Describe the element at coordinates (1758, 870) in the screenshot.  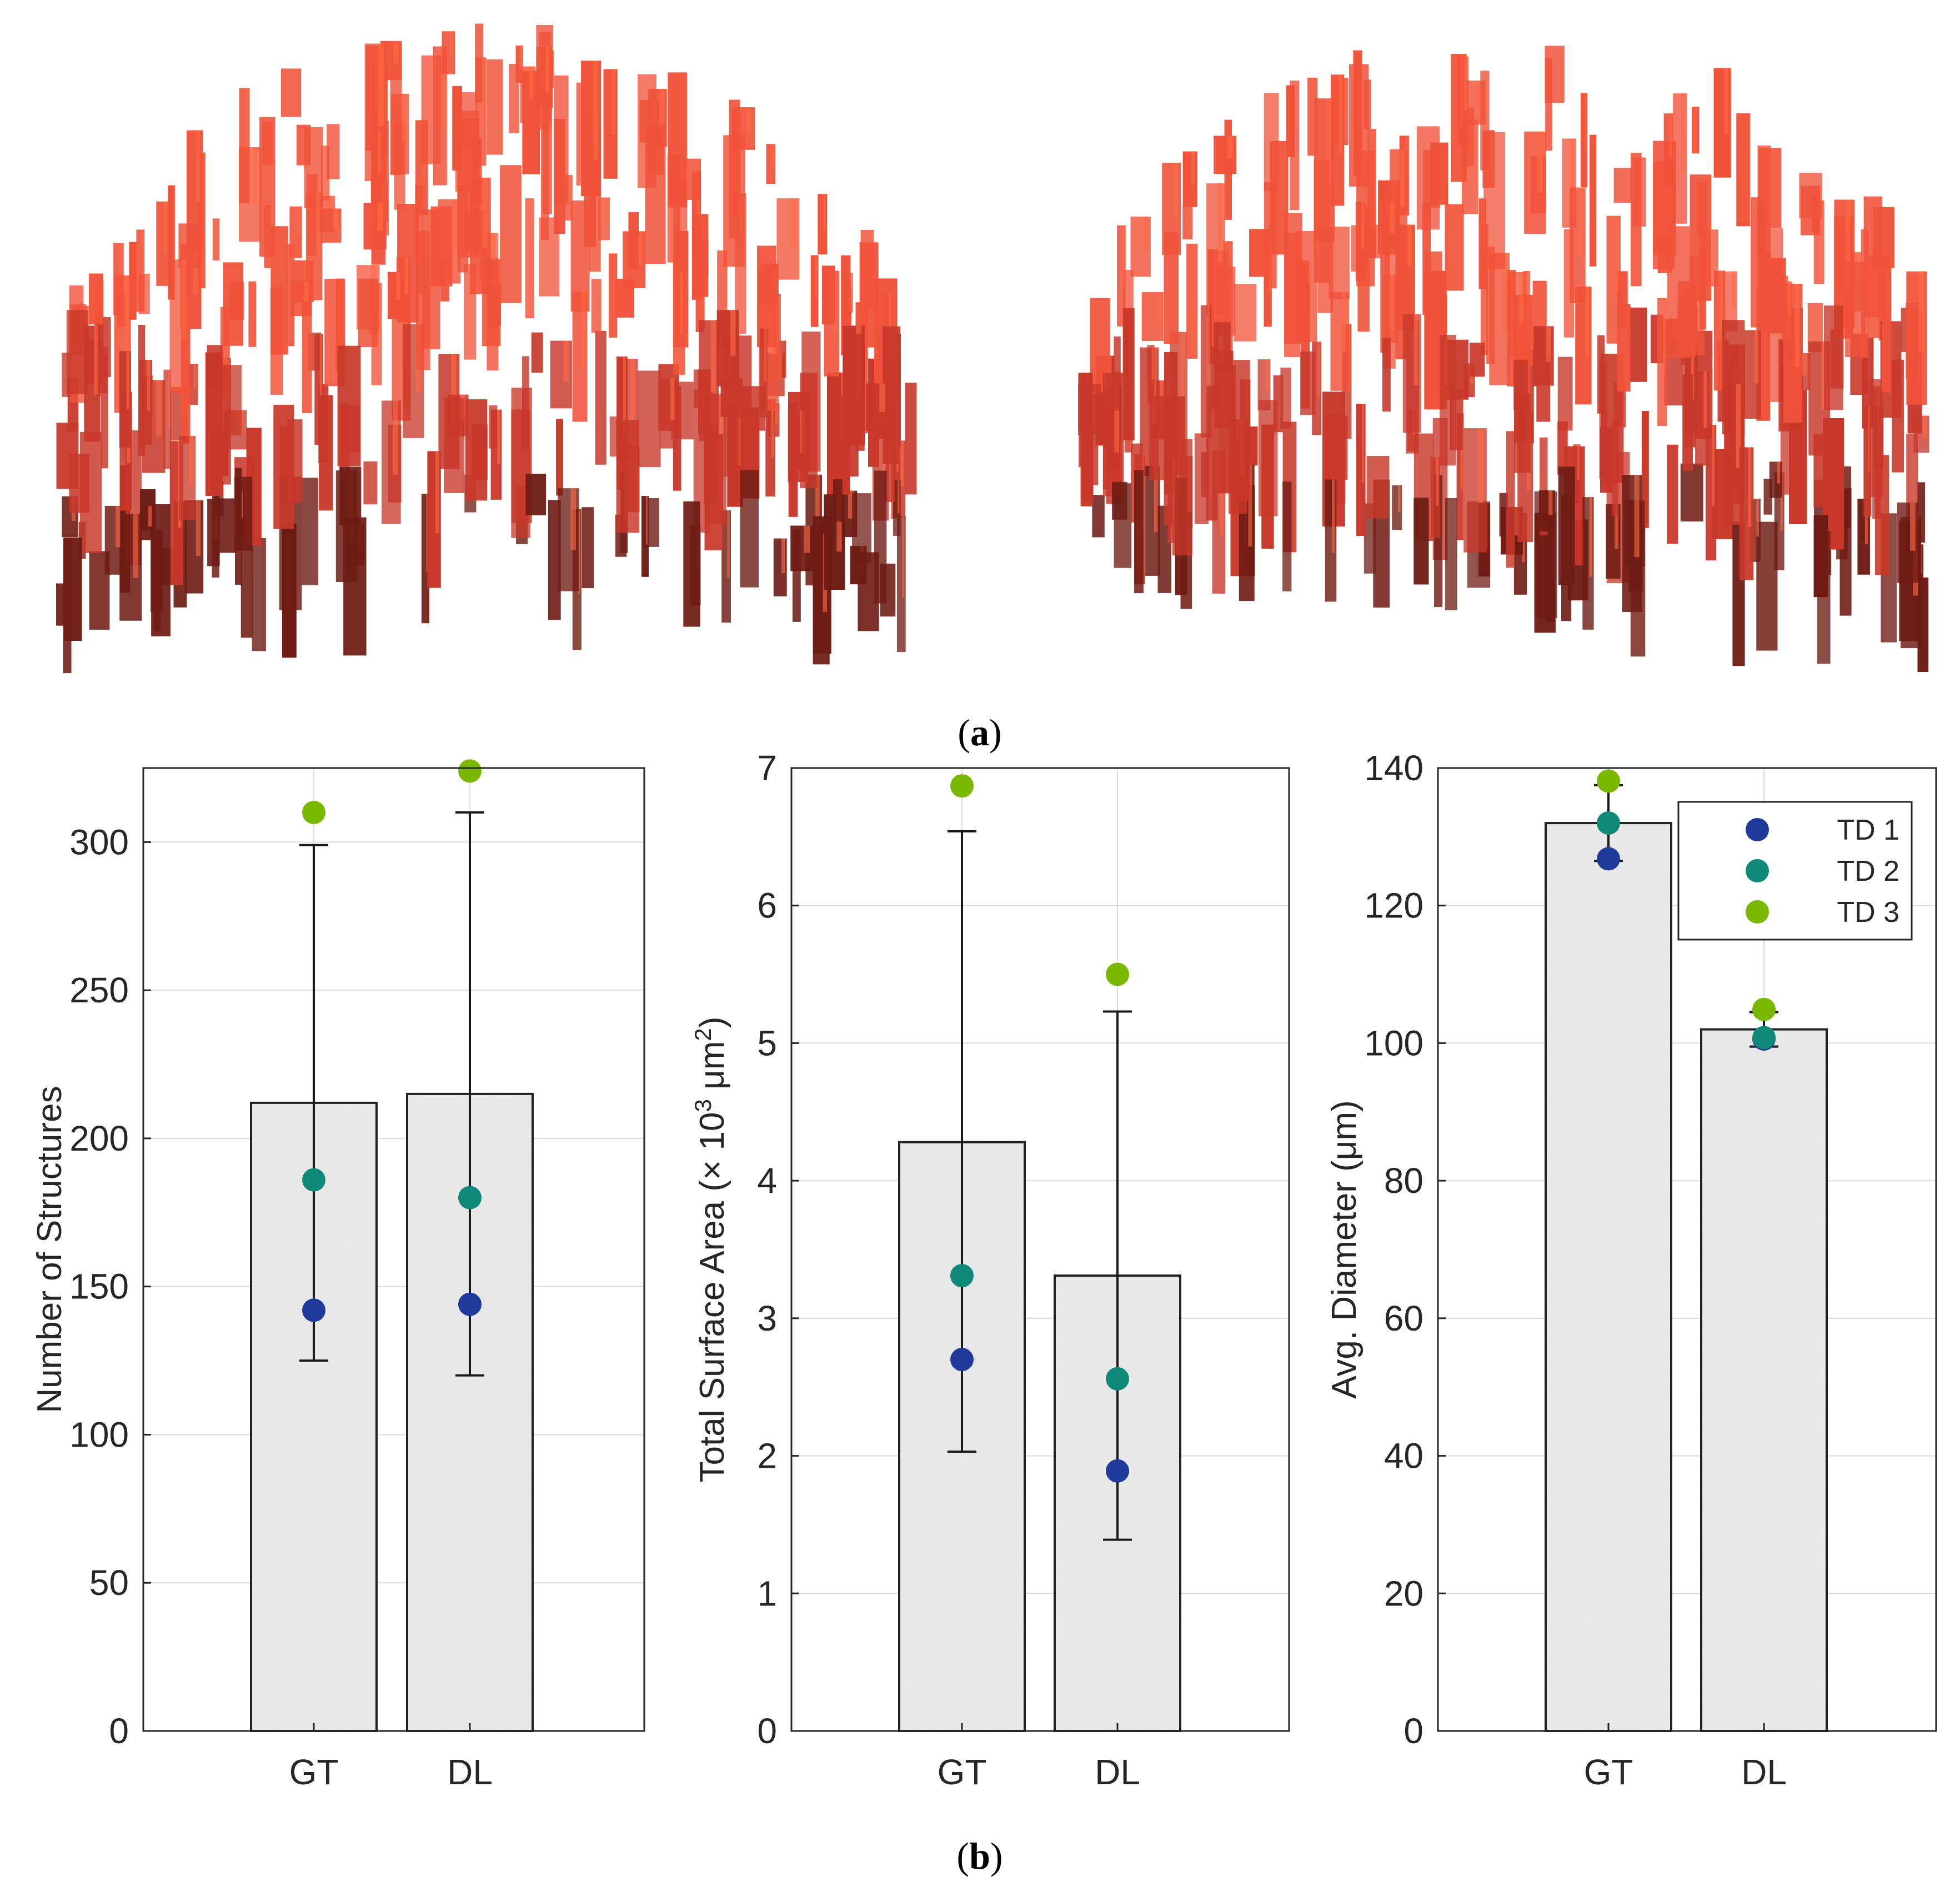
I see `legend-marker-td2` at that location.